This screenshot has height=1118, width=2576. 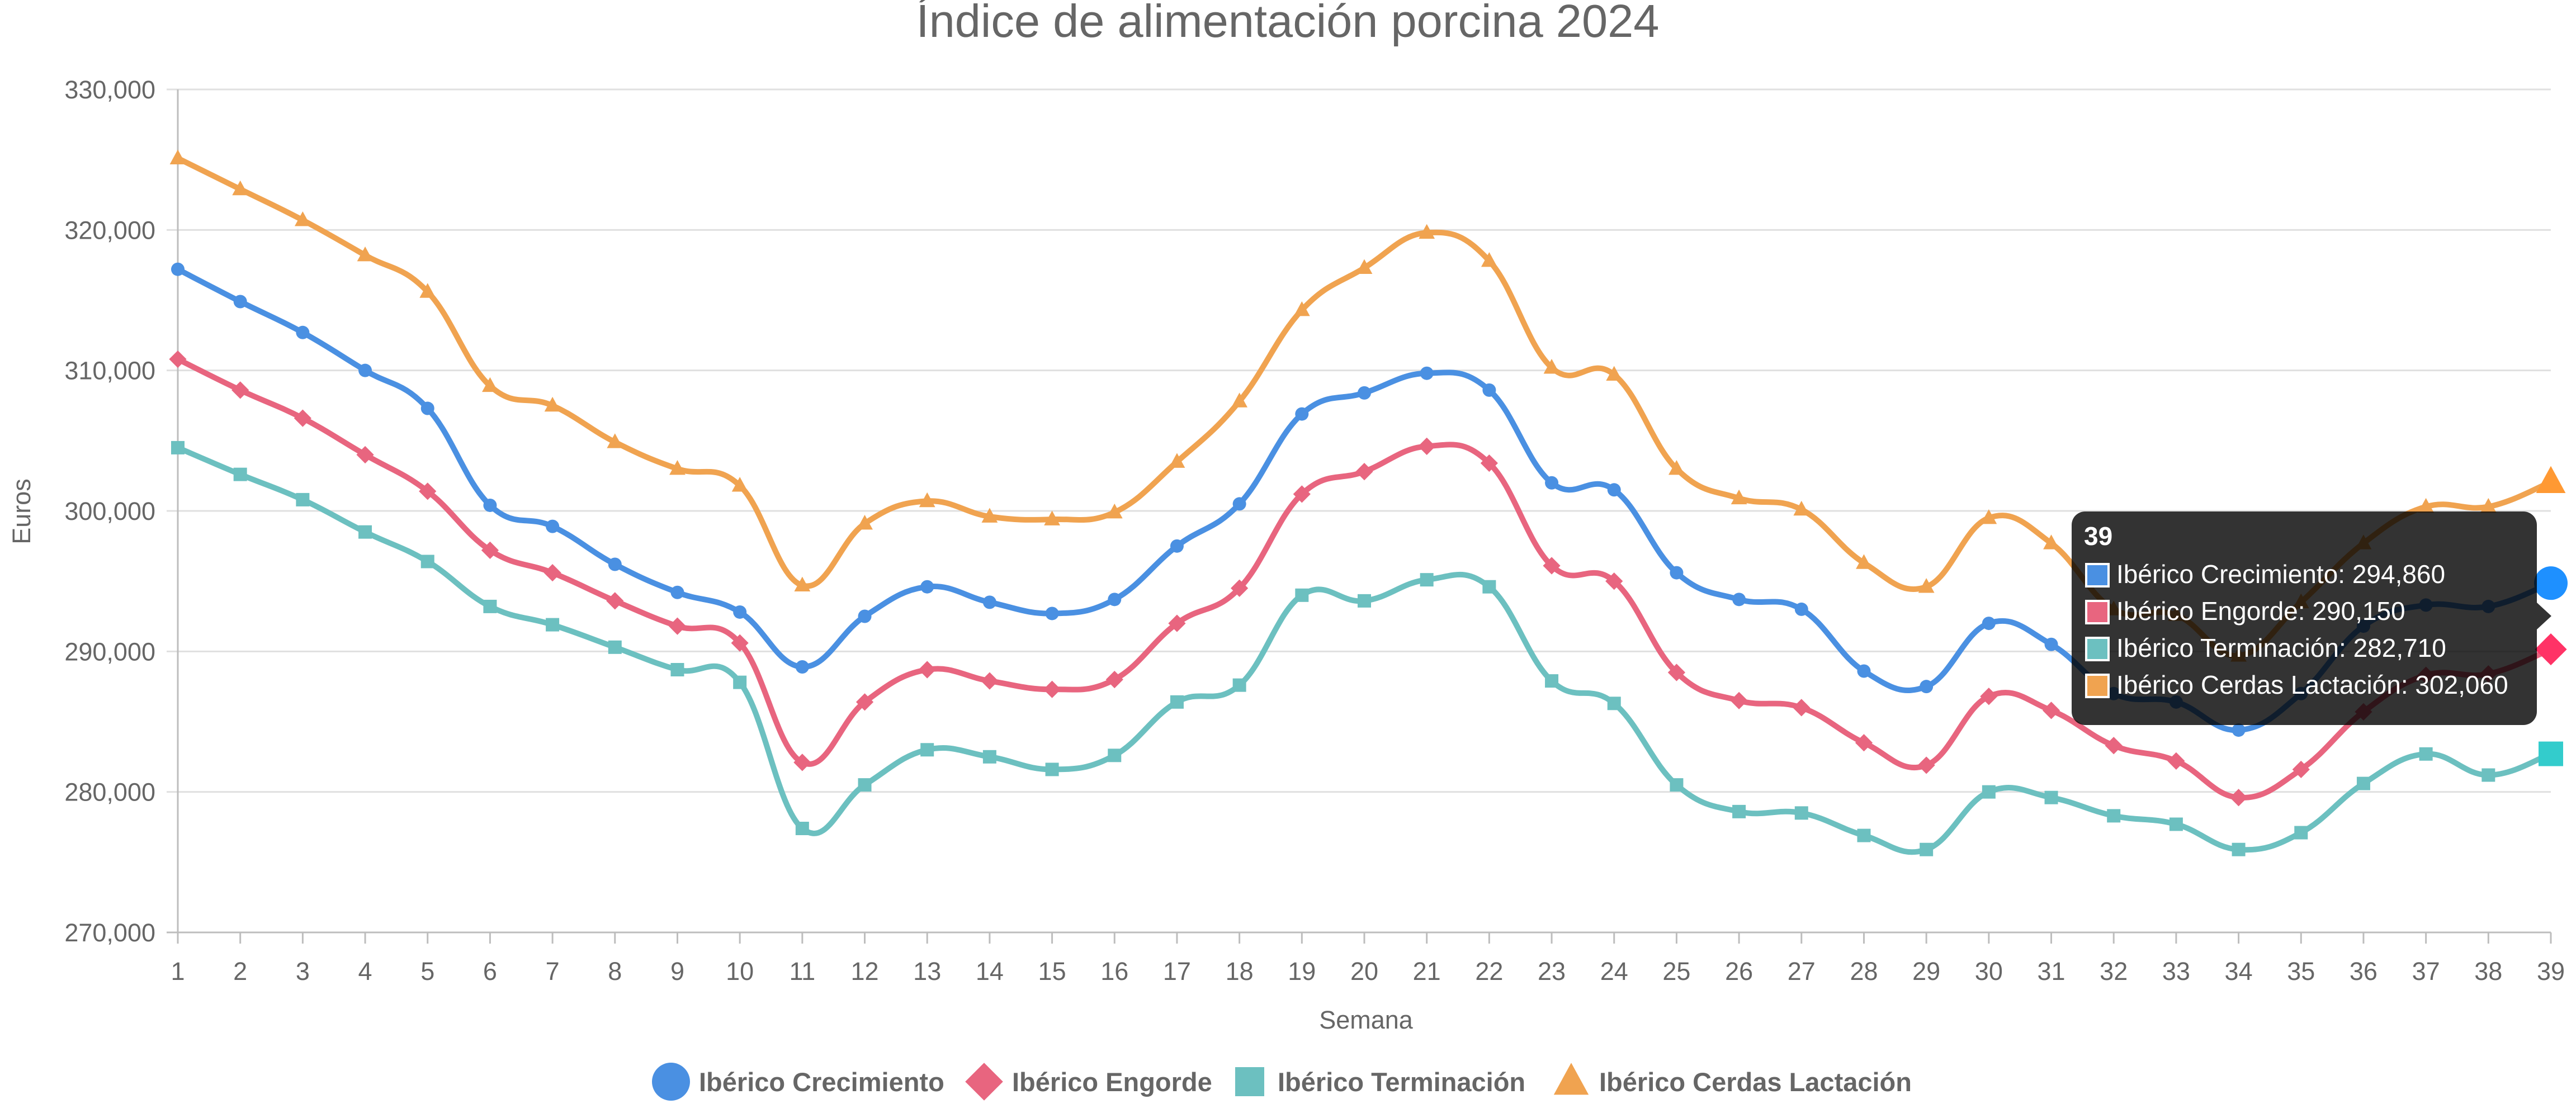 I want to click on x-tick-label: 30, so click(x=1989, y=971).